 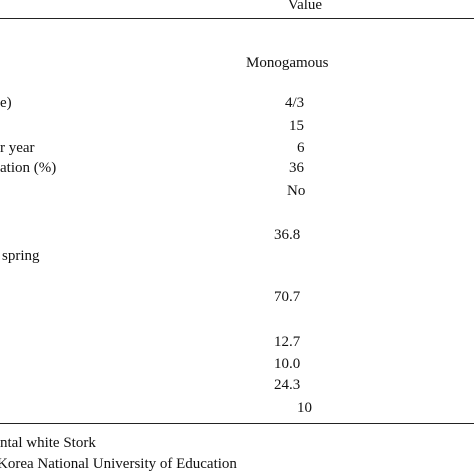 What do you see at coordinates (28, 168) in the screenshot?
I see `row-label: ation (%)` at bounding box center [28, 168].